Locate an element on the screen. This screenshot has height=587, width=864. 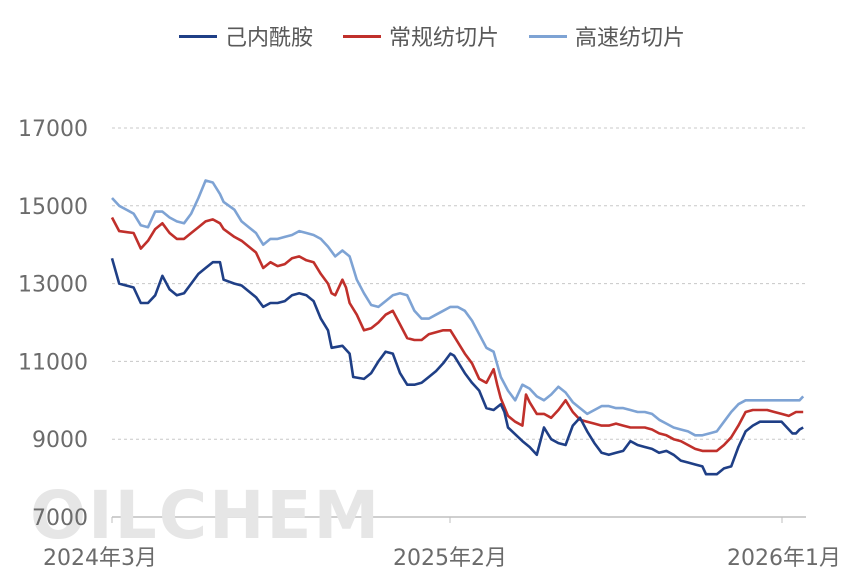
y-axis-ticks: 7000 9000 11000 13000 15000 17000 is located at coordinates (53, 324).